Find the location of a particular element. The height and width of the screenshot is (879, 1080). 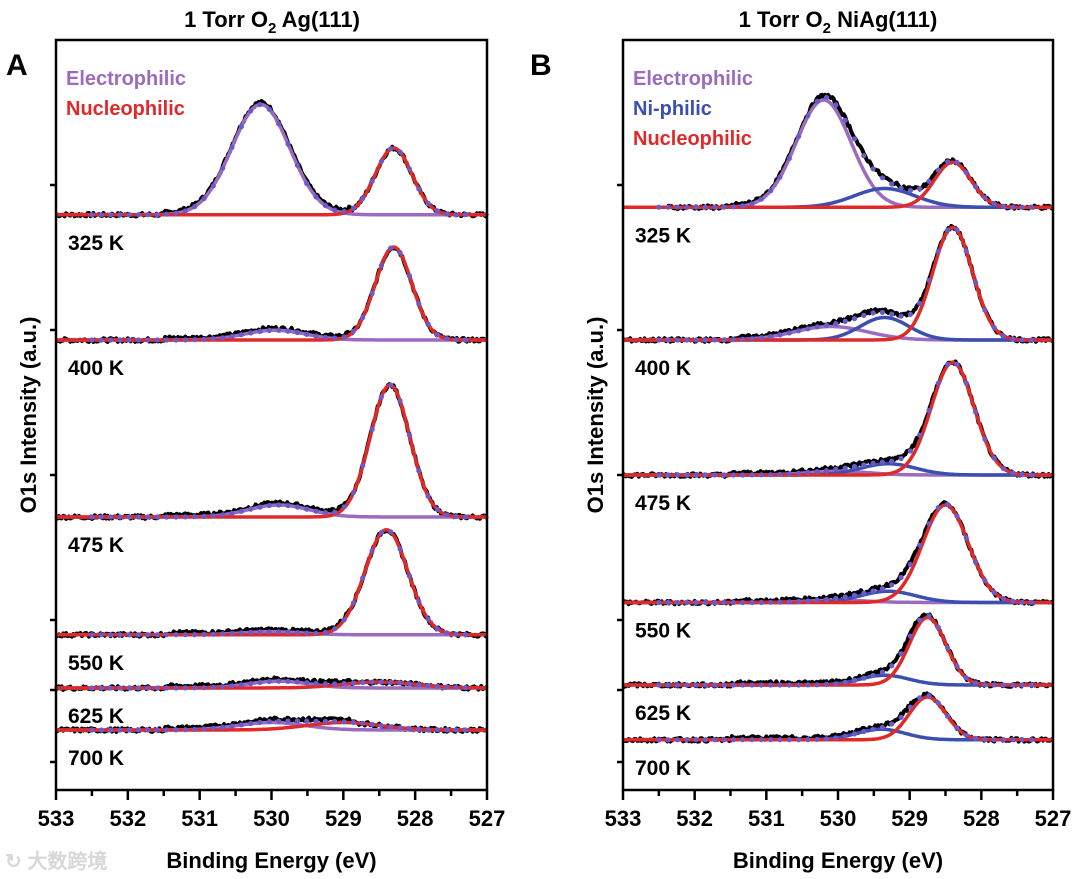

x-tick-label: 530 is located at coordinates (838, 818).